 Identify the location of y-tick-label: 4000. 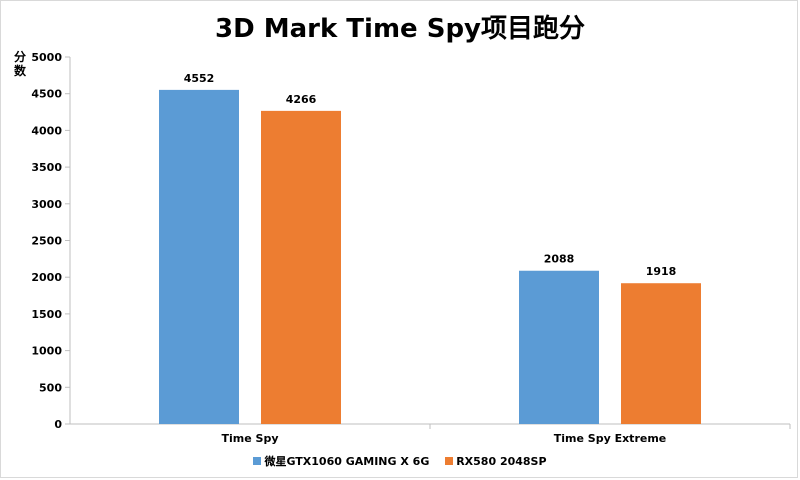
(46, 130).